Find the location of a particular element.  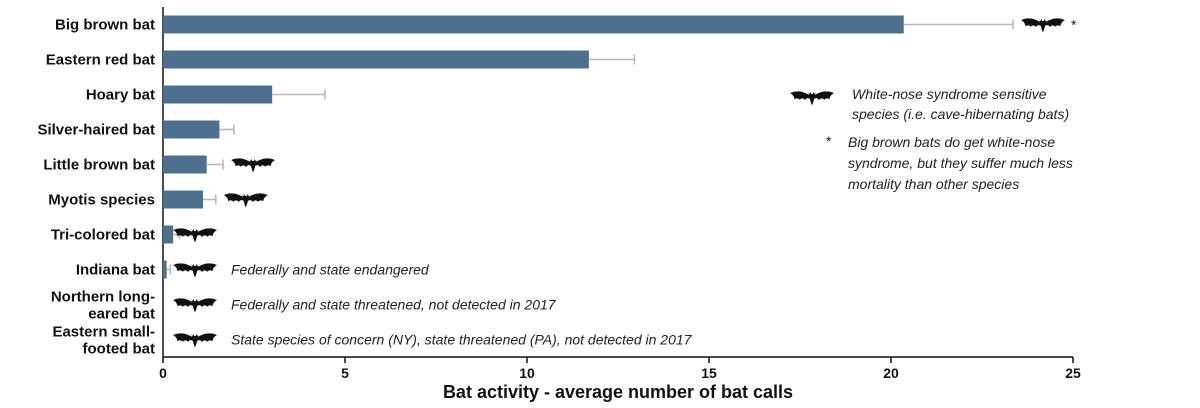

category-label-northern-long-eared-bat: Northern long-eared bat is located at coordinates (103, 306).